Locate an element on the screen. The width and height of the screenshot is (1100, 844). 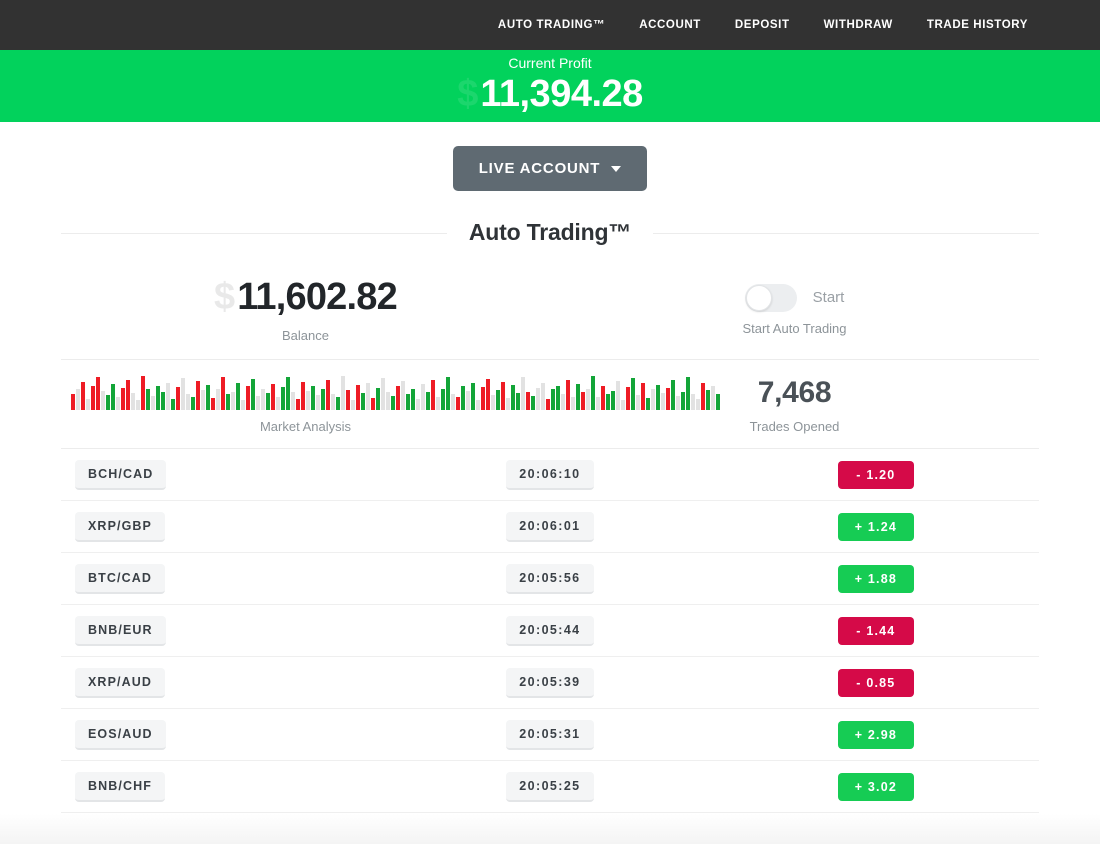
nav-account: ACCOUNT is located at coordinates (670, 25).